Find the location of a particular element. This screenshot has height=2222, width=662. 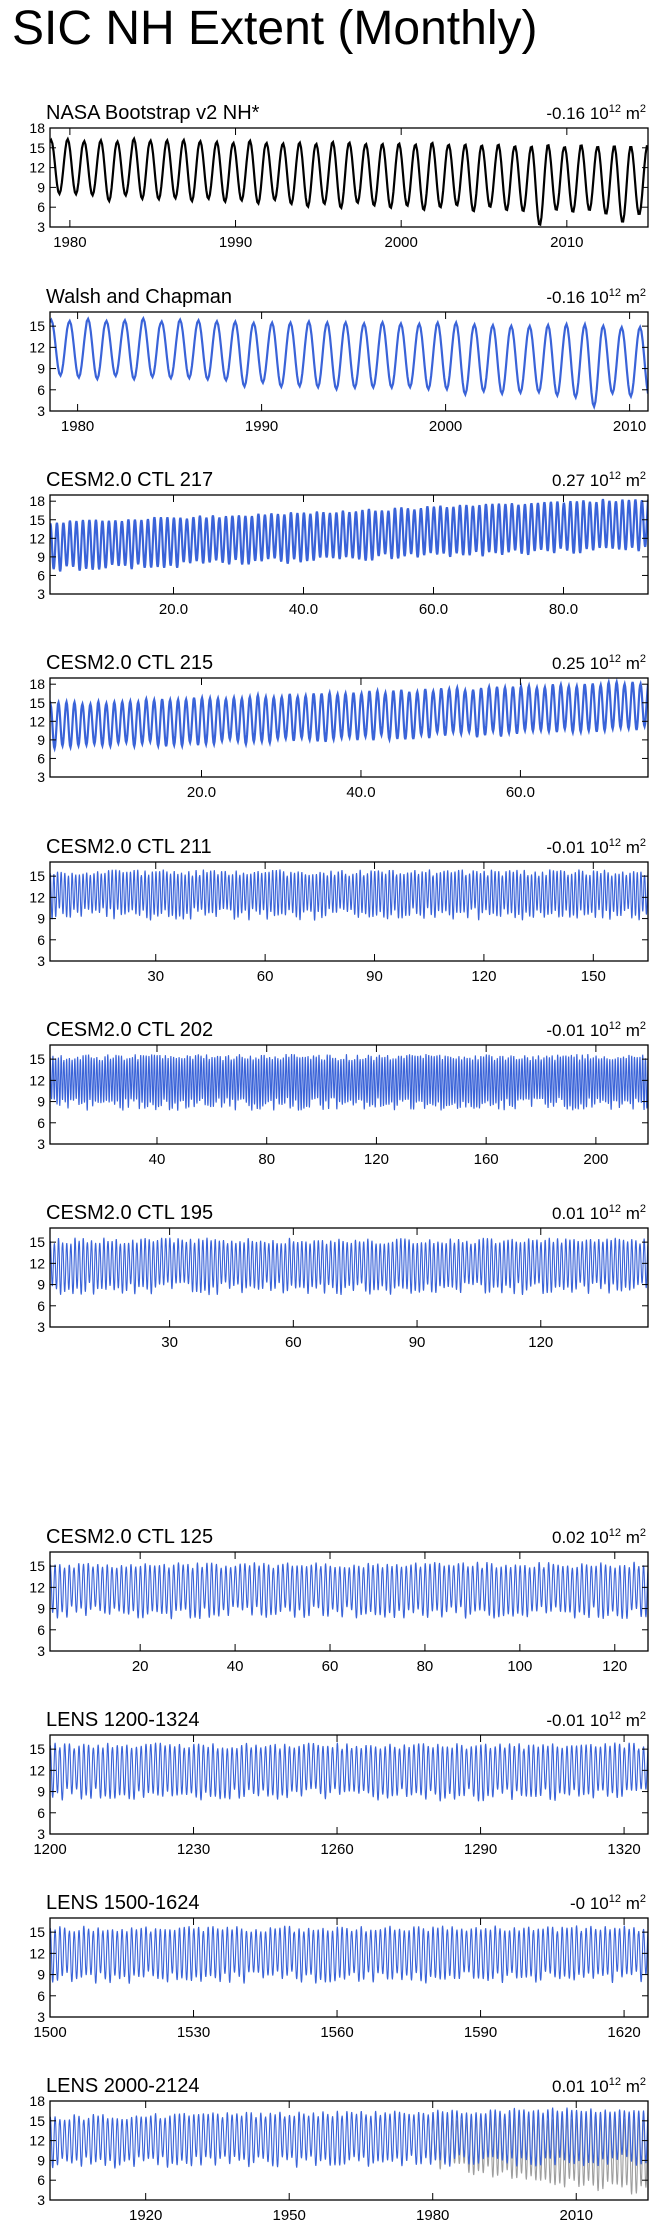

x-tick-label: 40 is located at coordinates (235, 1666).